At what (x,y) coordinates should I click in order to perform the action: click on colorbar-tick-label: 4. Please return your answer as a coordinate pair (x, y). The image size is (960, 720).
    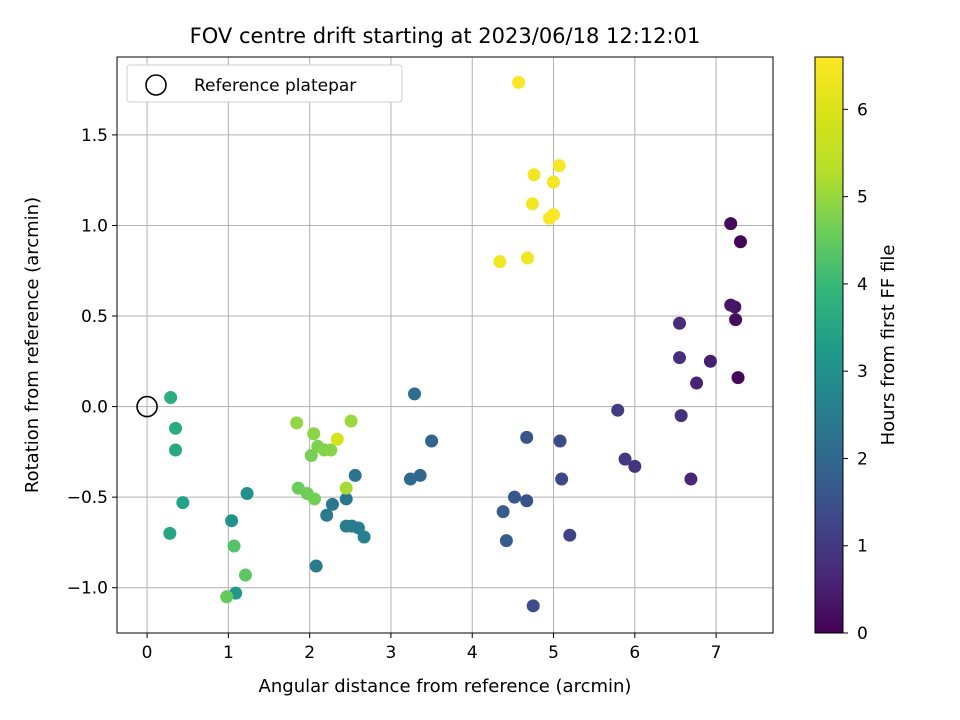
    Looking at the image, I should click on (862, 285).